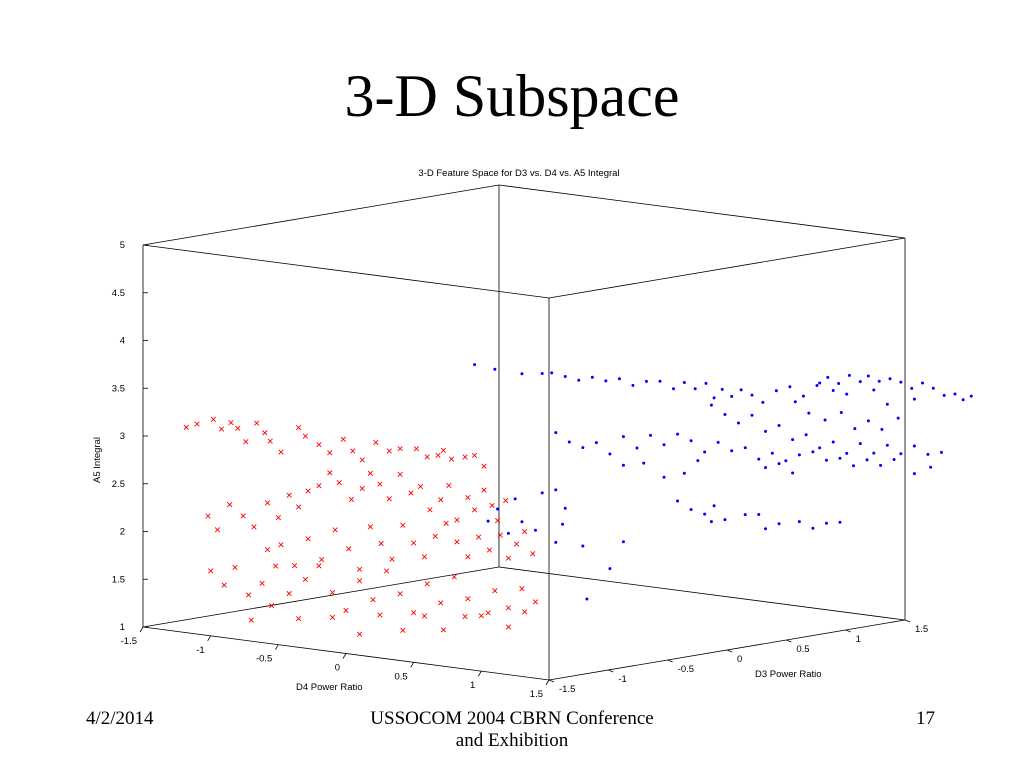  What do you see at coordinates (512, 96) in the screenshot?
I see `slide-title: 3-D Subspace` at bounding box center [512, 96].